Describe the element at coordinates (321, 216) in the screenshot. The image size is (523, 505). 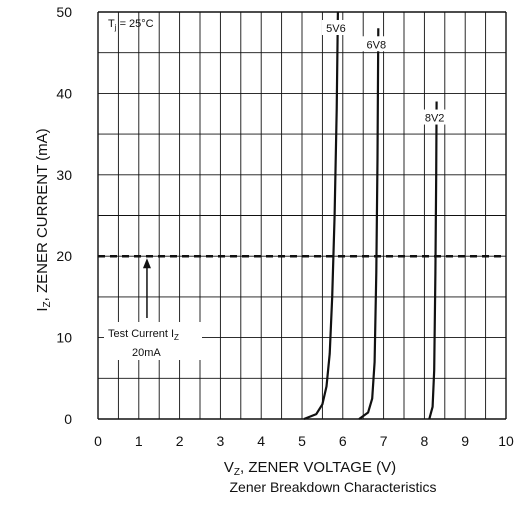
I see `series-line-5v6` at that location.